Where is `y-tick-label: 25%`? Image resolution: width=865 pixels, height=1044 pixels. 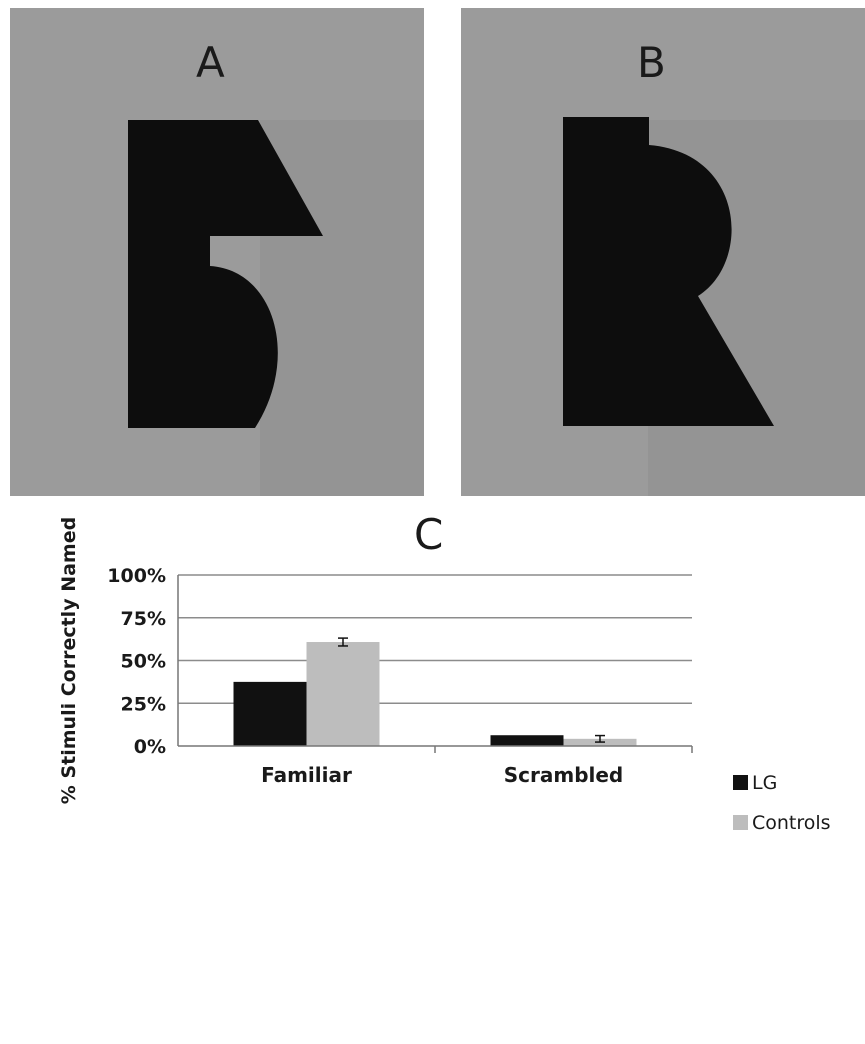
y-tick-label: 25% is located at coordinates (143, 704).